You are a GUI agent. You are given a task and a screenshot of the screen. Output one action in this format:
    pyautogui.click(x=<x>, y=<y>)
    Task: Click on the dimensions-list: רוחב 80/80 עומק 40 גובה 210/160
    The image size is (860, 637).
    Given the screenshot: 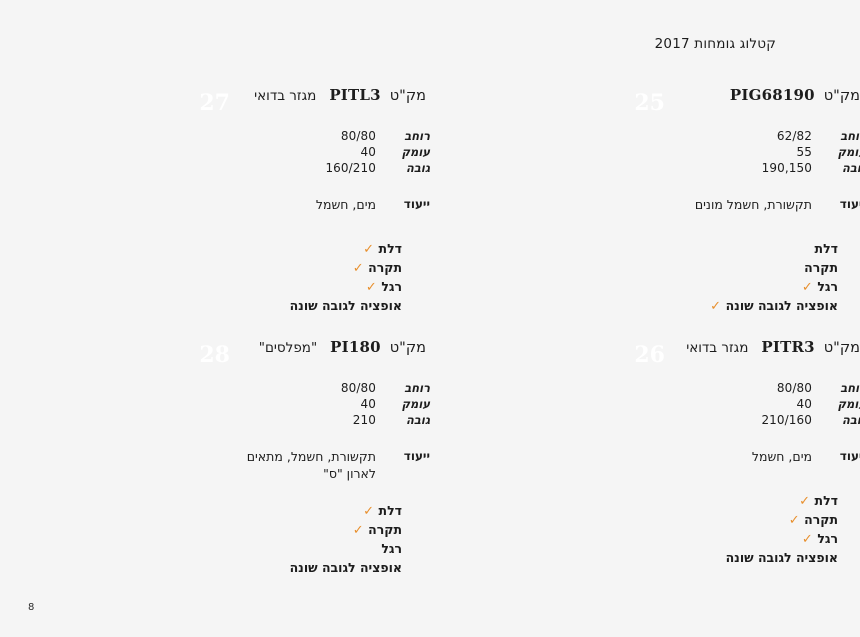 What is the action you would take?
    pyautogui.click(x=773, y=404)
    